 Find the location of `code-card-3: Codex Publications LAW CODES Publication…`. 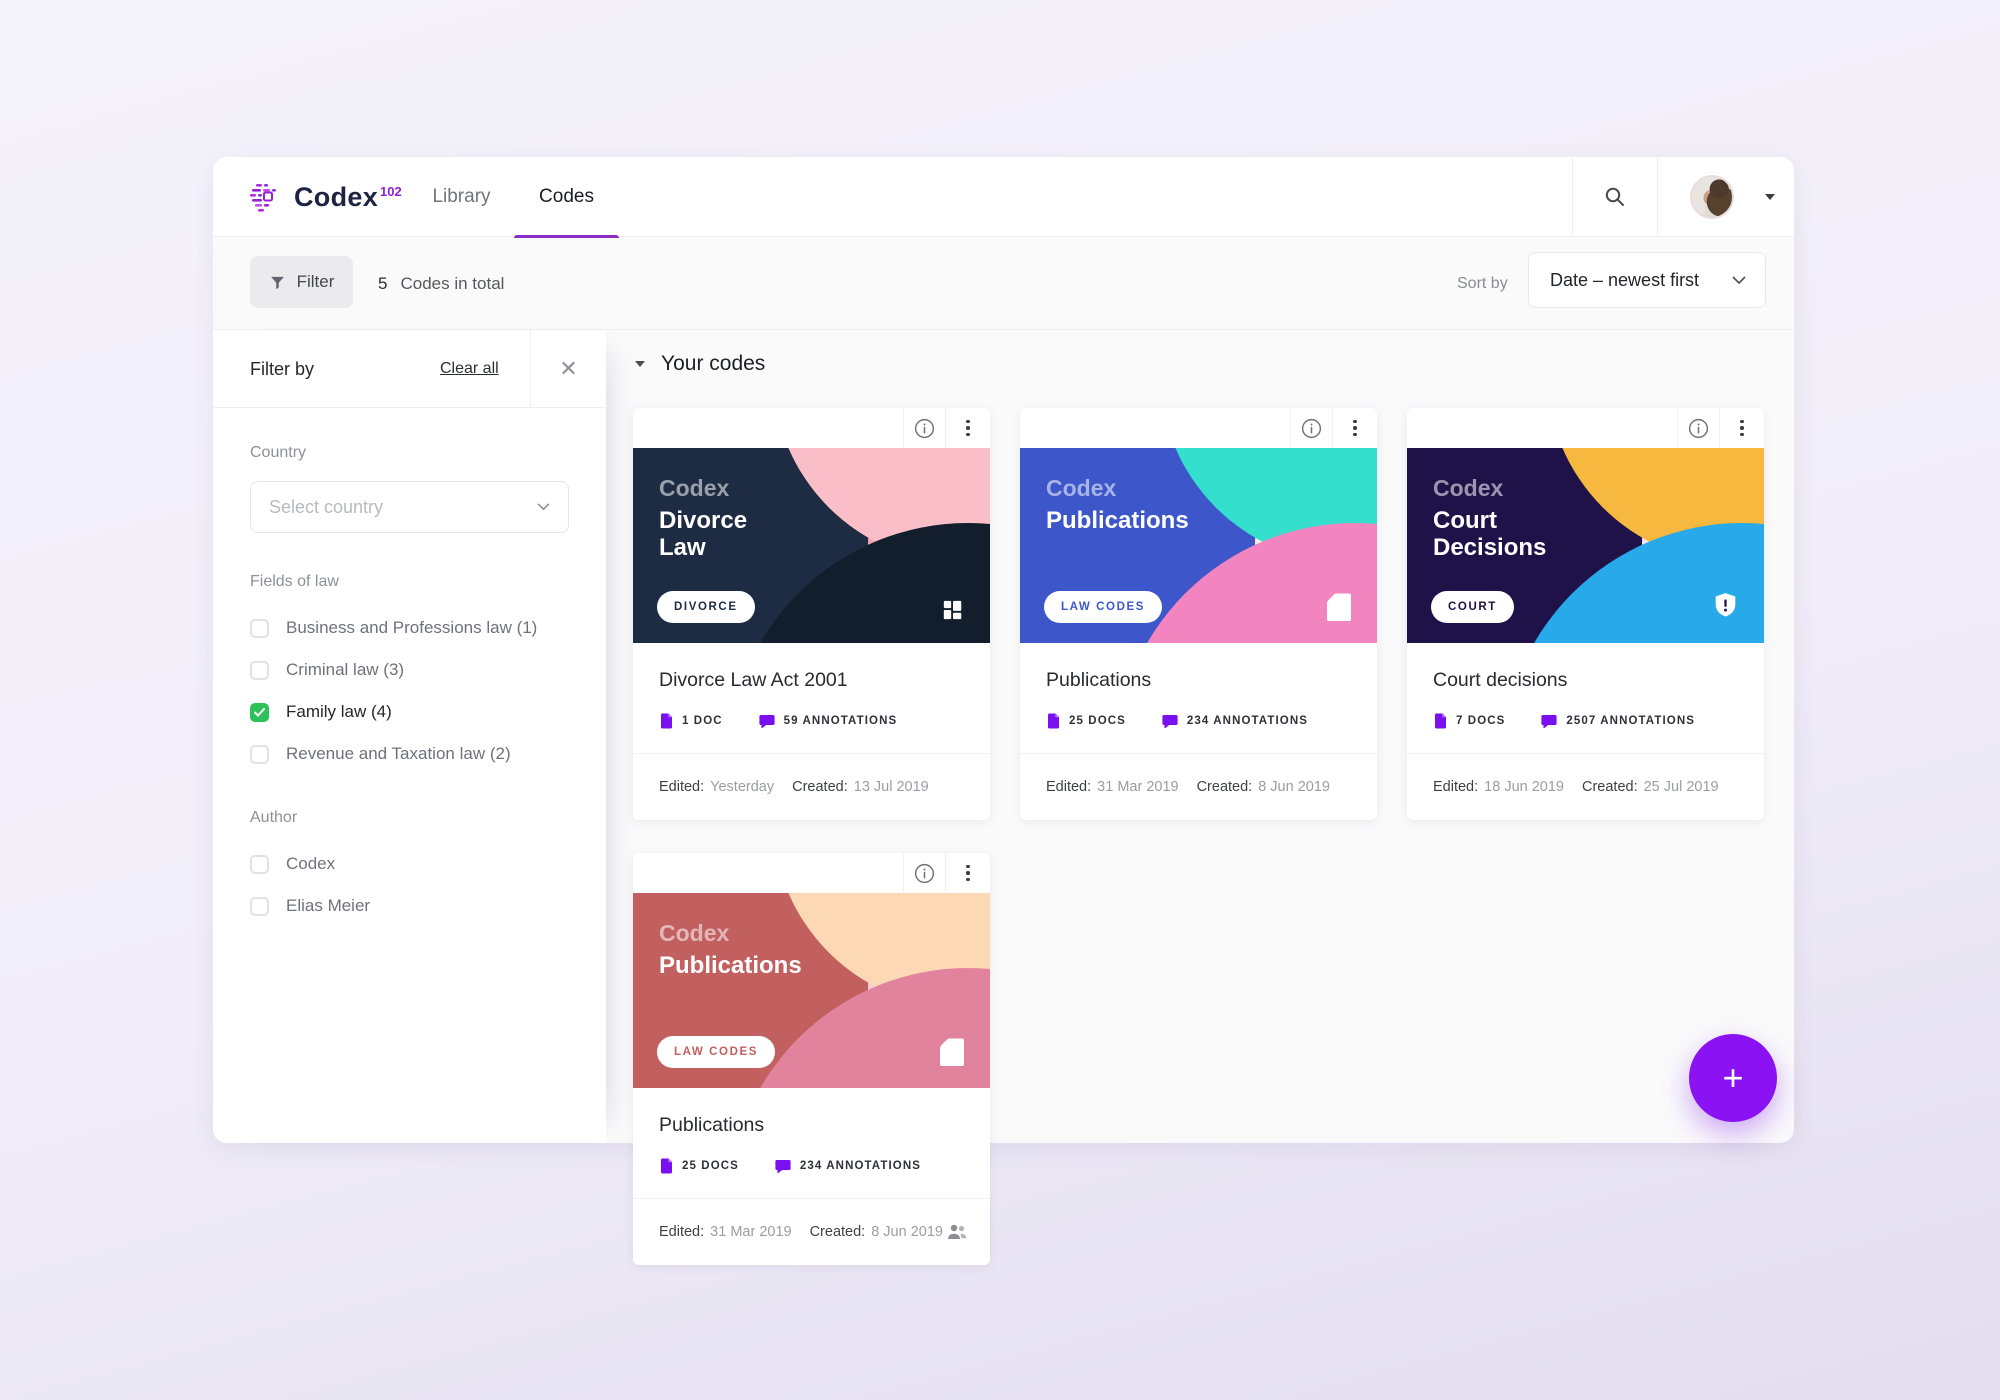

code-card-3: Codex Publications LAW CODES Publication… is located at coordinates (811, 1059).